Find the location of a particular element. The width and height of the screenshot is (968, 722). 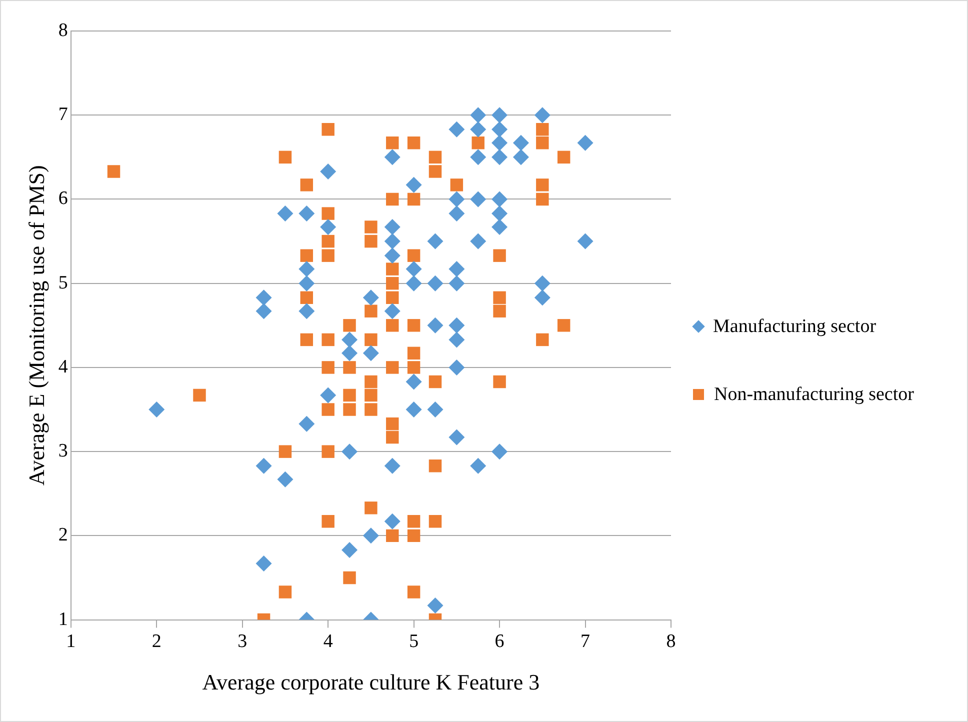

y-tick-label: 3 is located at coordinates (63, 451).